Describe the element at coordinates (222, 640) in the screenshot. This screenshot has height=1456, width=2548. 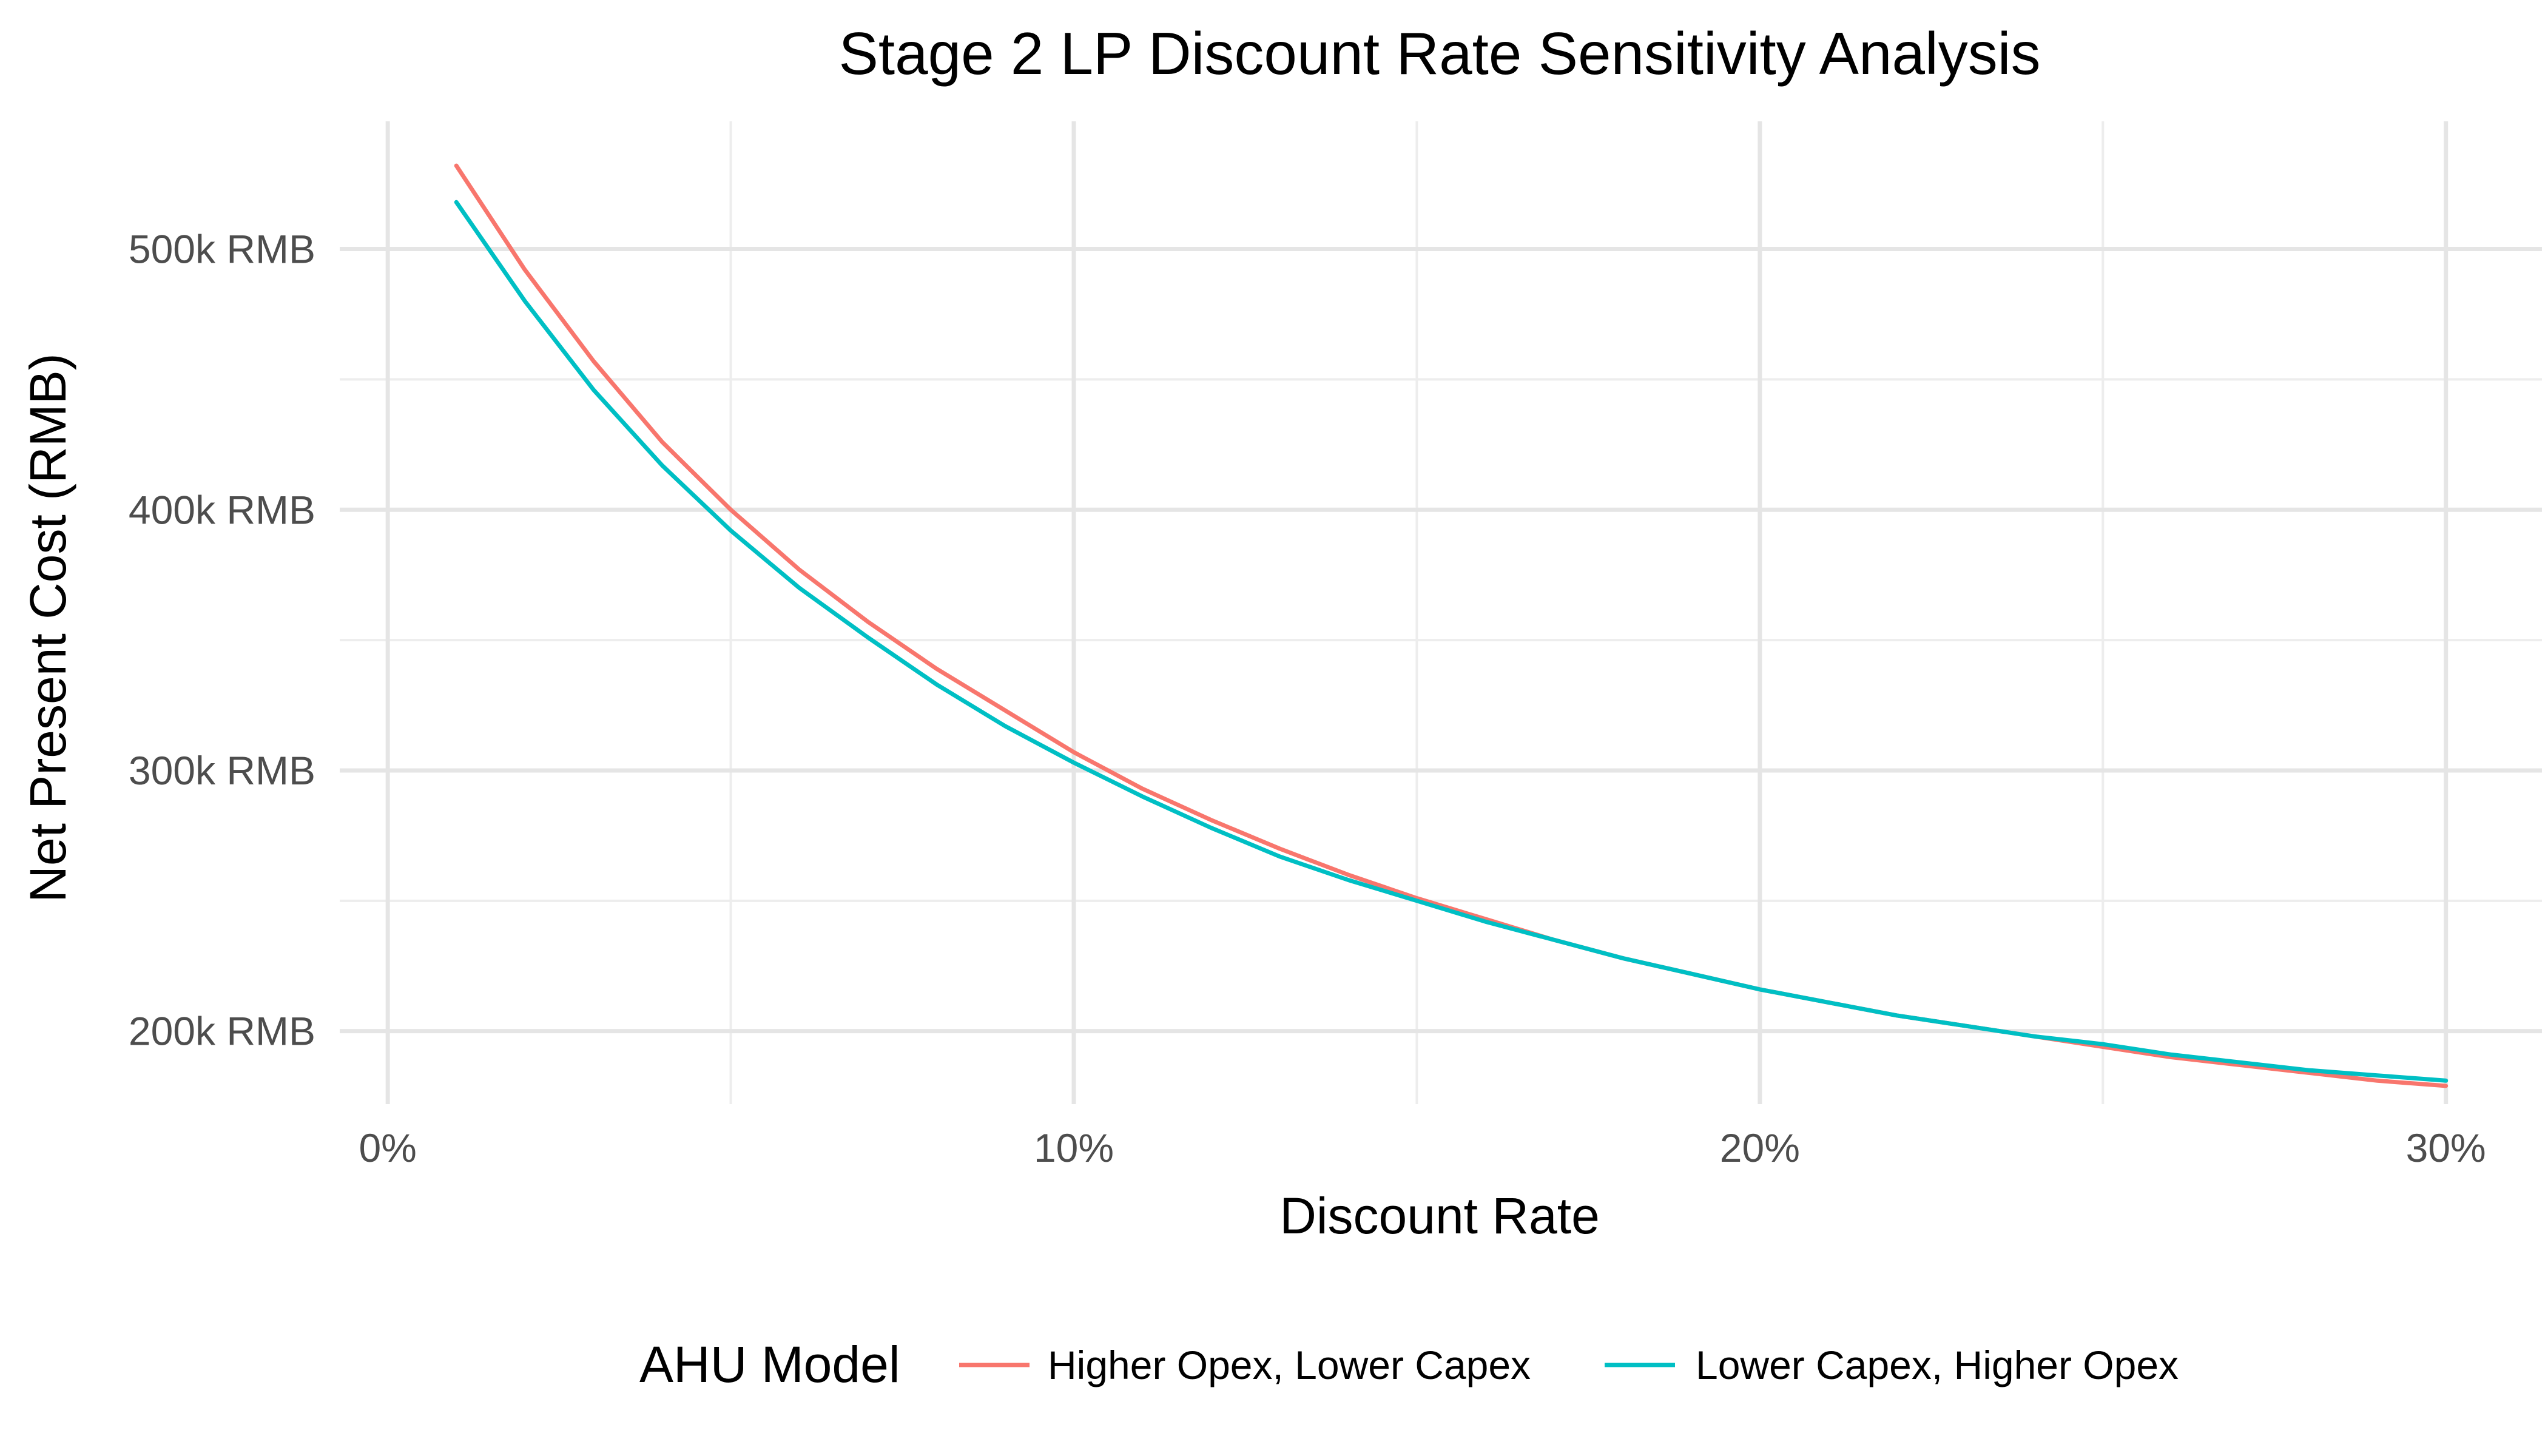
I see `y-axis-ticks: 200k RMB 300k RMB 400k RMB 500k RMB` at that location.